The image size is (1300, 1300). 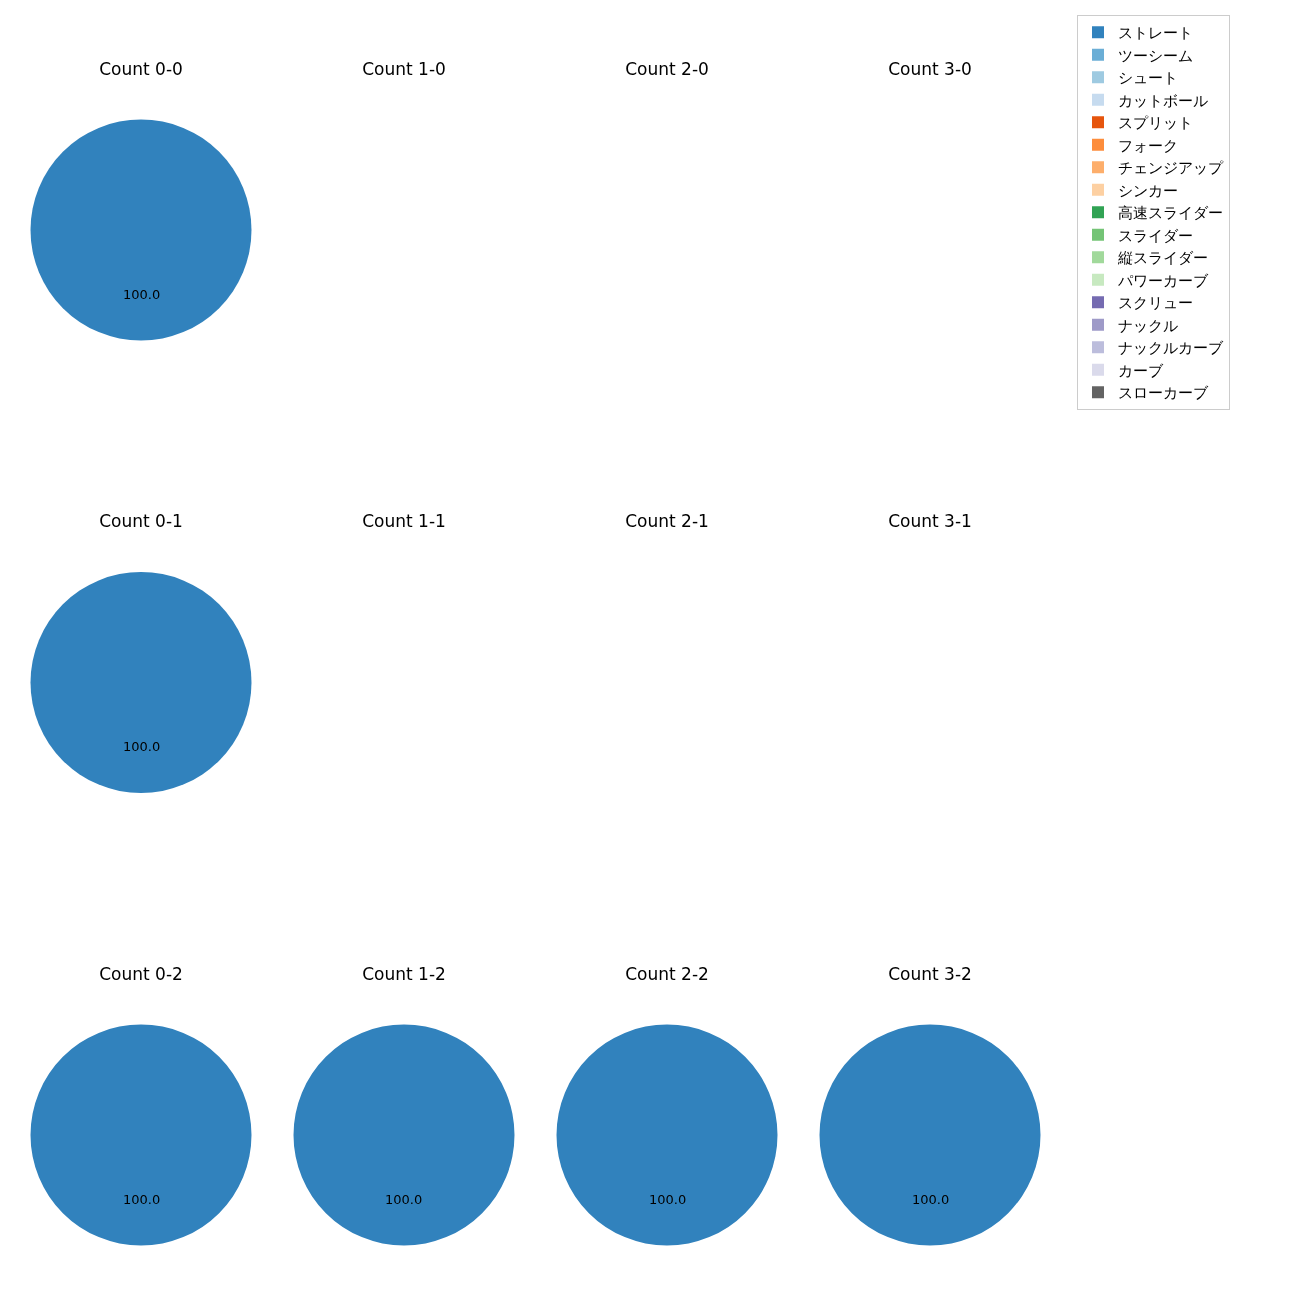 What do you see at coordinates (1155, 235) in the screenshot?
I see `legend-label: スライダー` at bounding box center [1155, 235].